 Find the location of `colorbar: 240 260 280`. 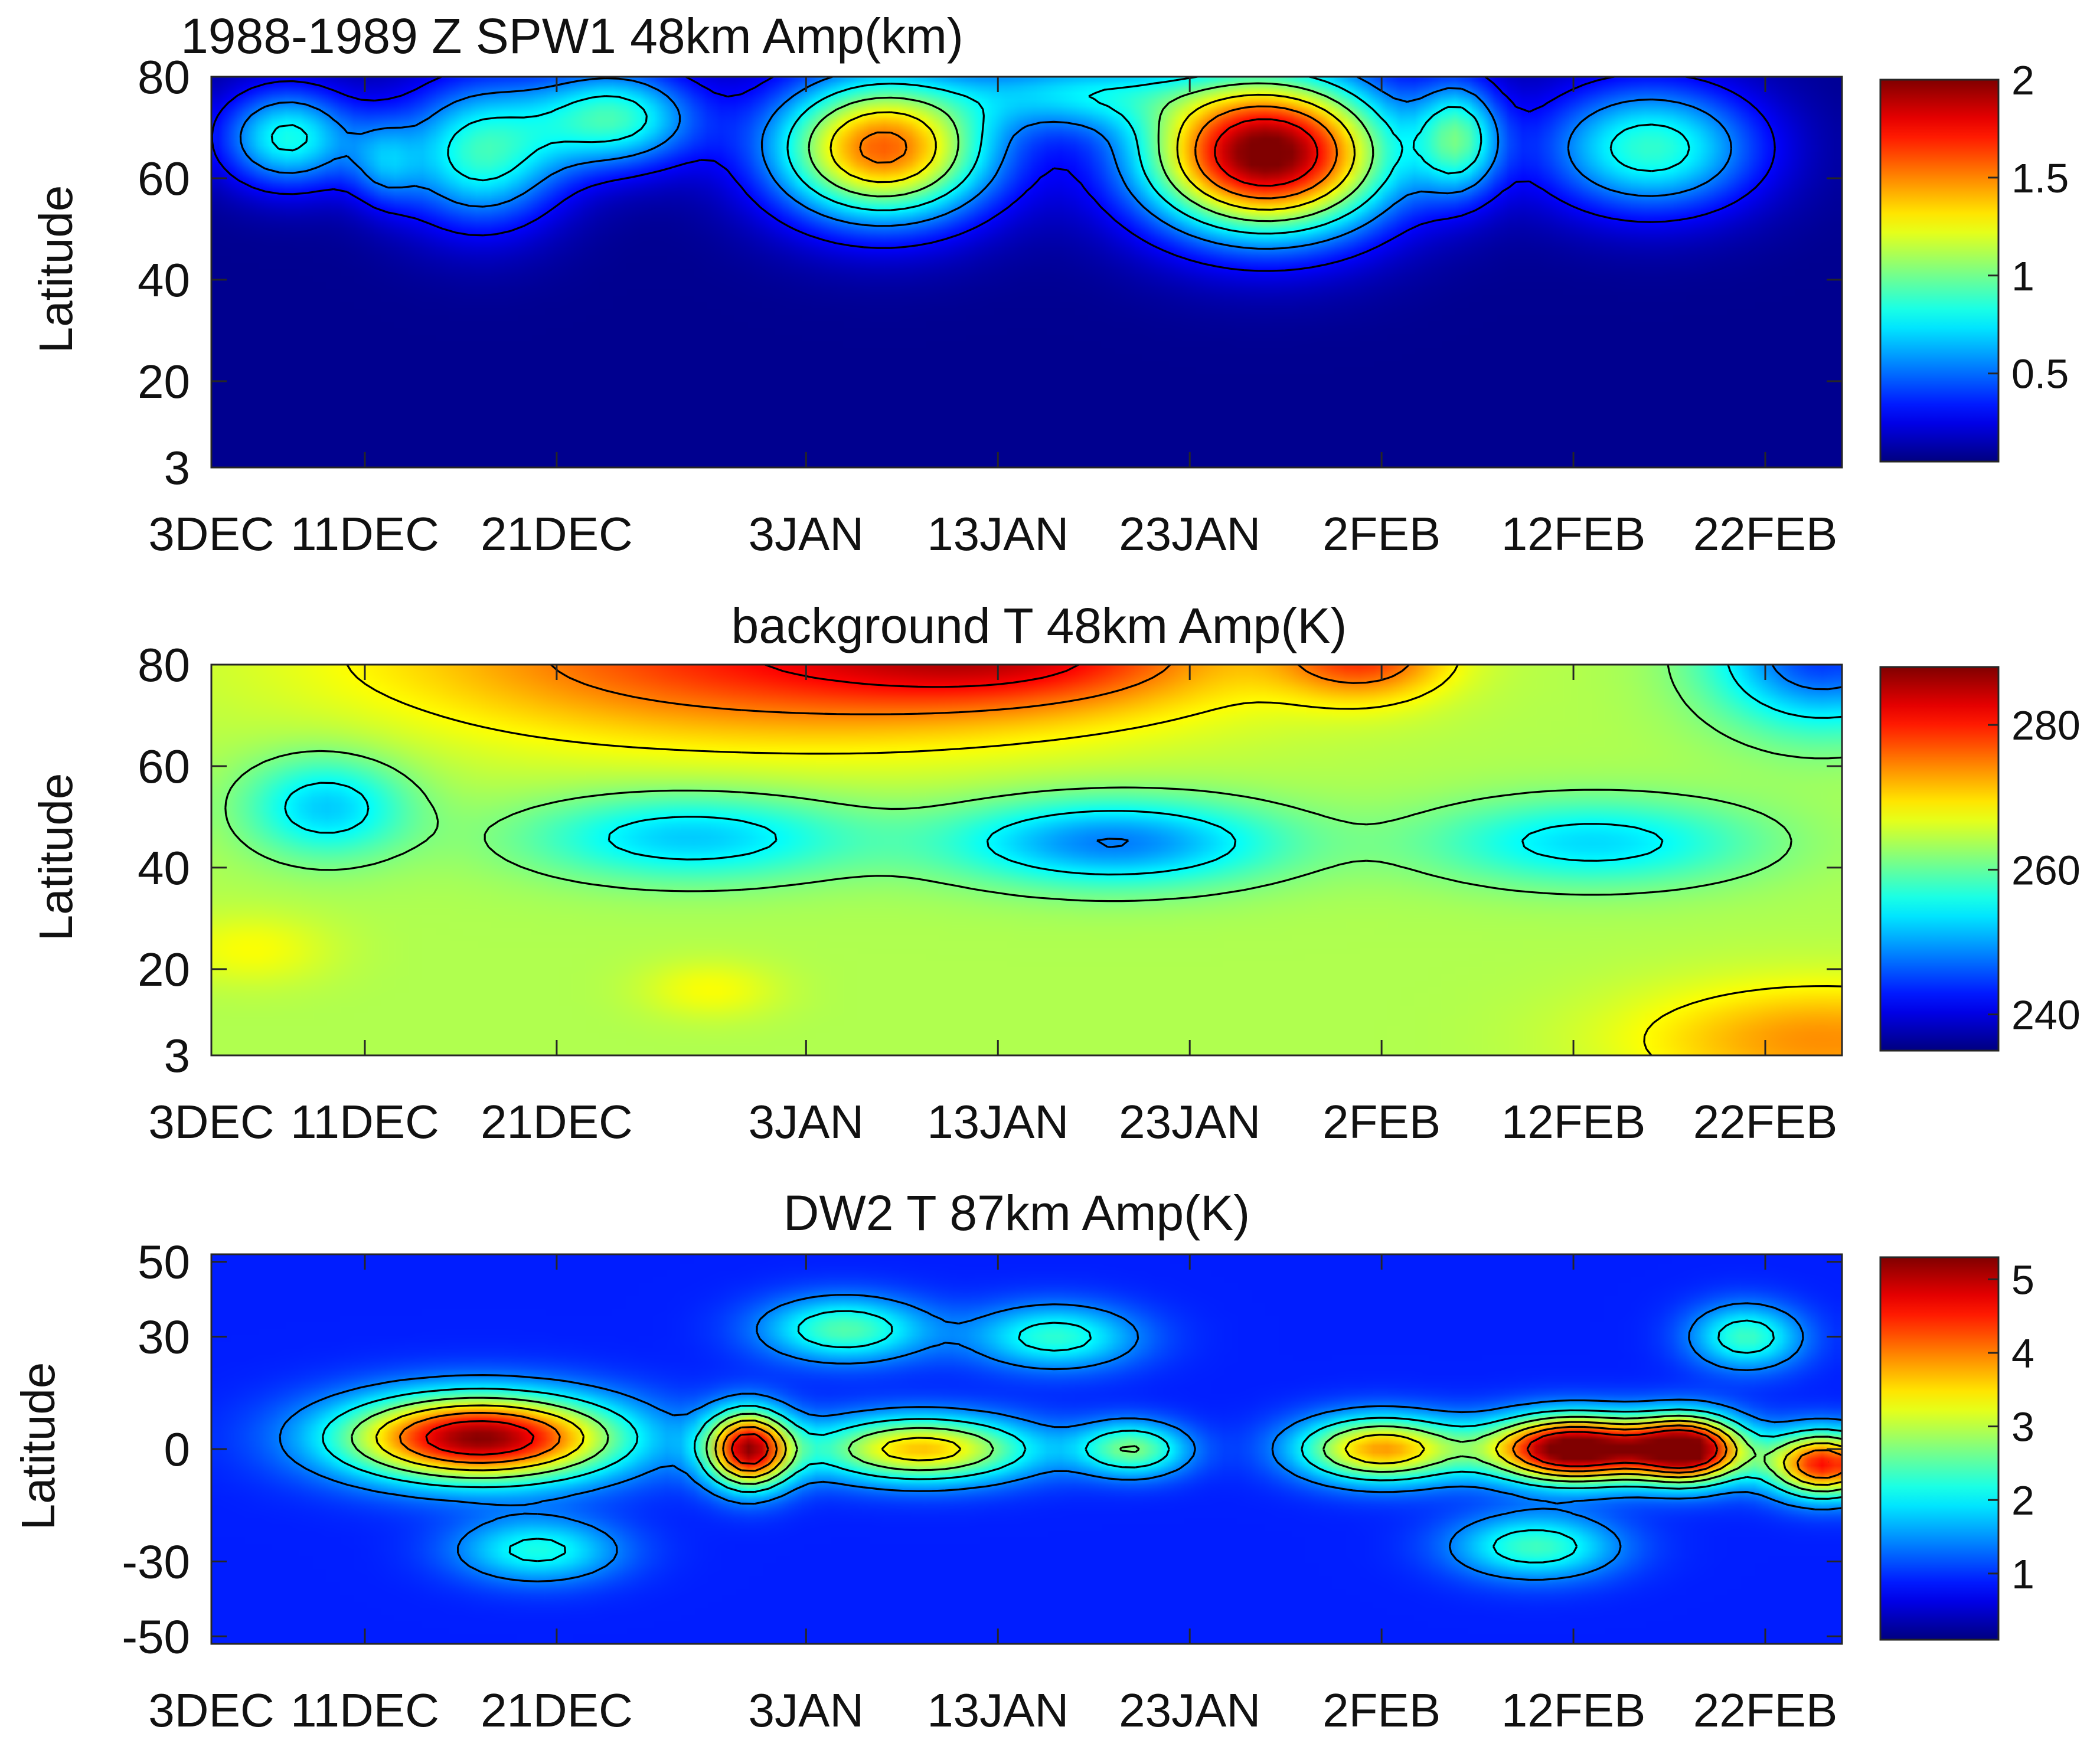

colorbar: 240 260 280 is located at coordinates (1980, 859).